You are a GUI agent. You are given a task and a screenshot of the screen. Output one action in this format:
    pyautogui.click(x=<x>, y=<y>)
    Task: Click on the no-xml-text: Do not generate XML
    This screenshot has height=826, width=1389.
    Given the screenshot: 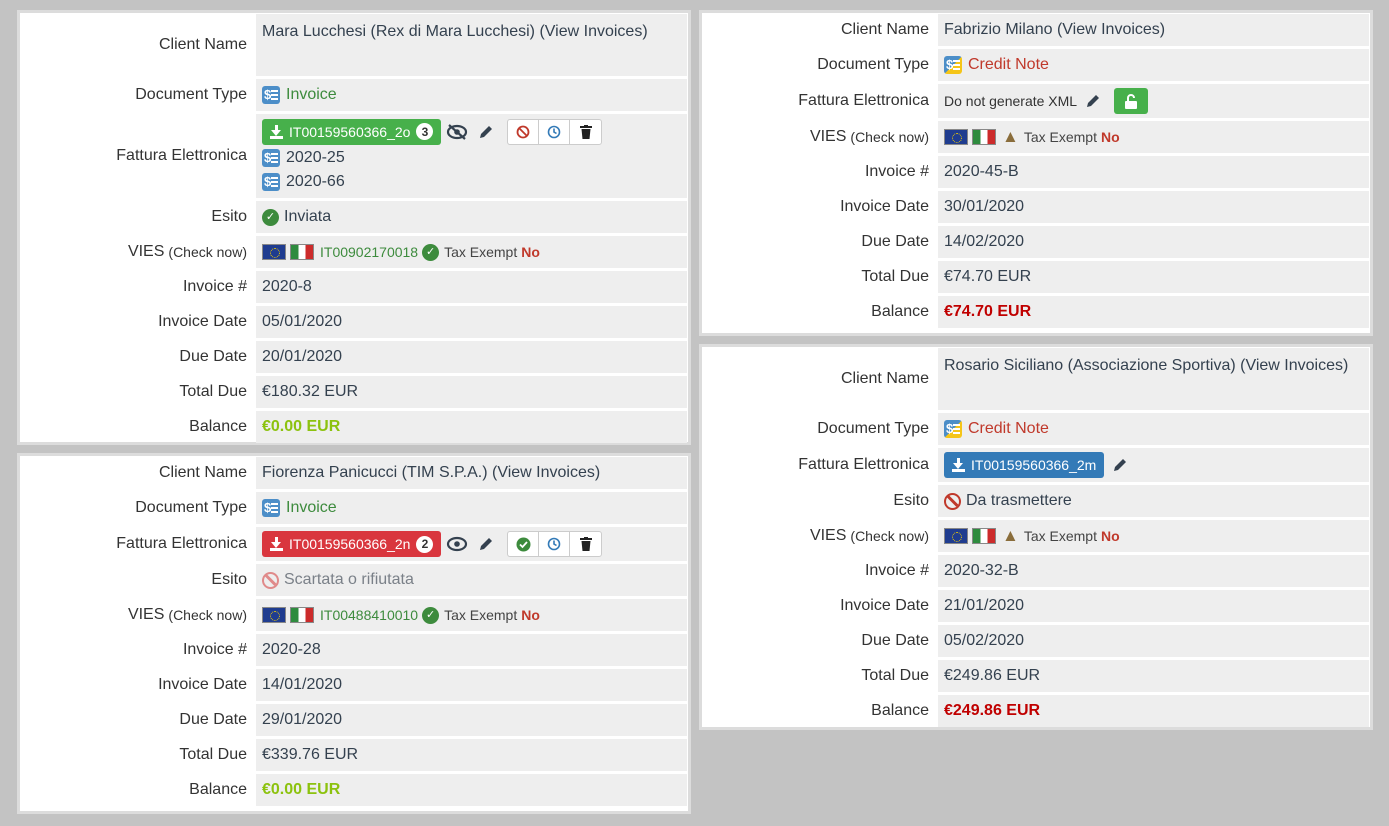 What is the action you would take?
    pyautogui.click(x=1011, y=101)
    